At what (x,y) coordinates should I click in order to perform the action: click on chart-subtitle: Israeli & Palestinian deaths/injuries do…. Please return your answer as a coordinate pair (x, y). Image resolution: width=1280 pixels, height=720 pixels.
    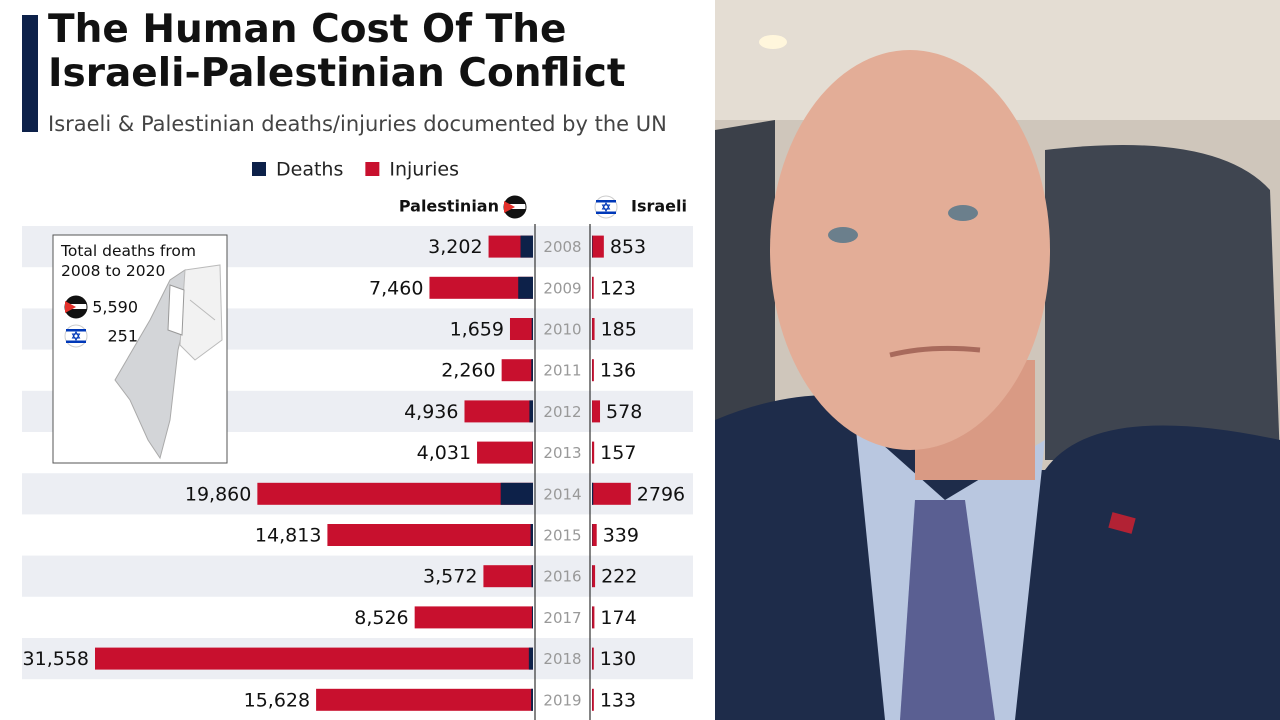
    Looking at the image, I should click on (357, 124).